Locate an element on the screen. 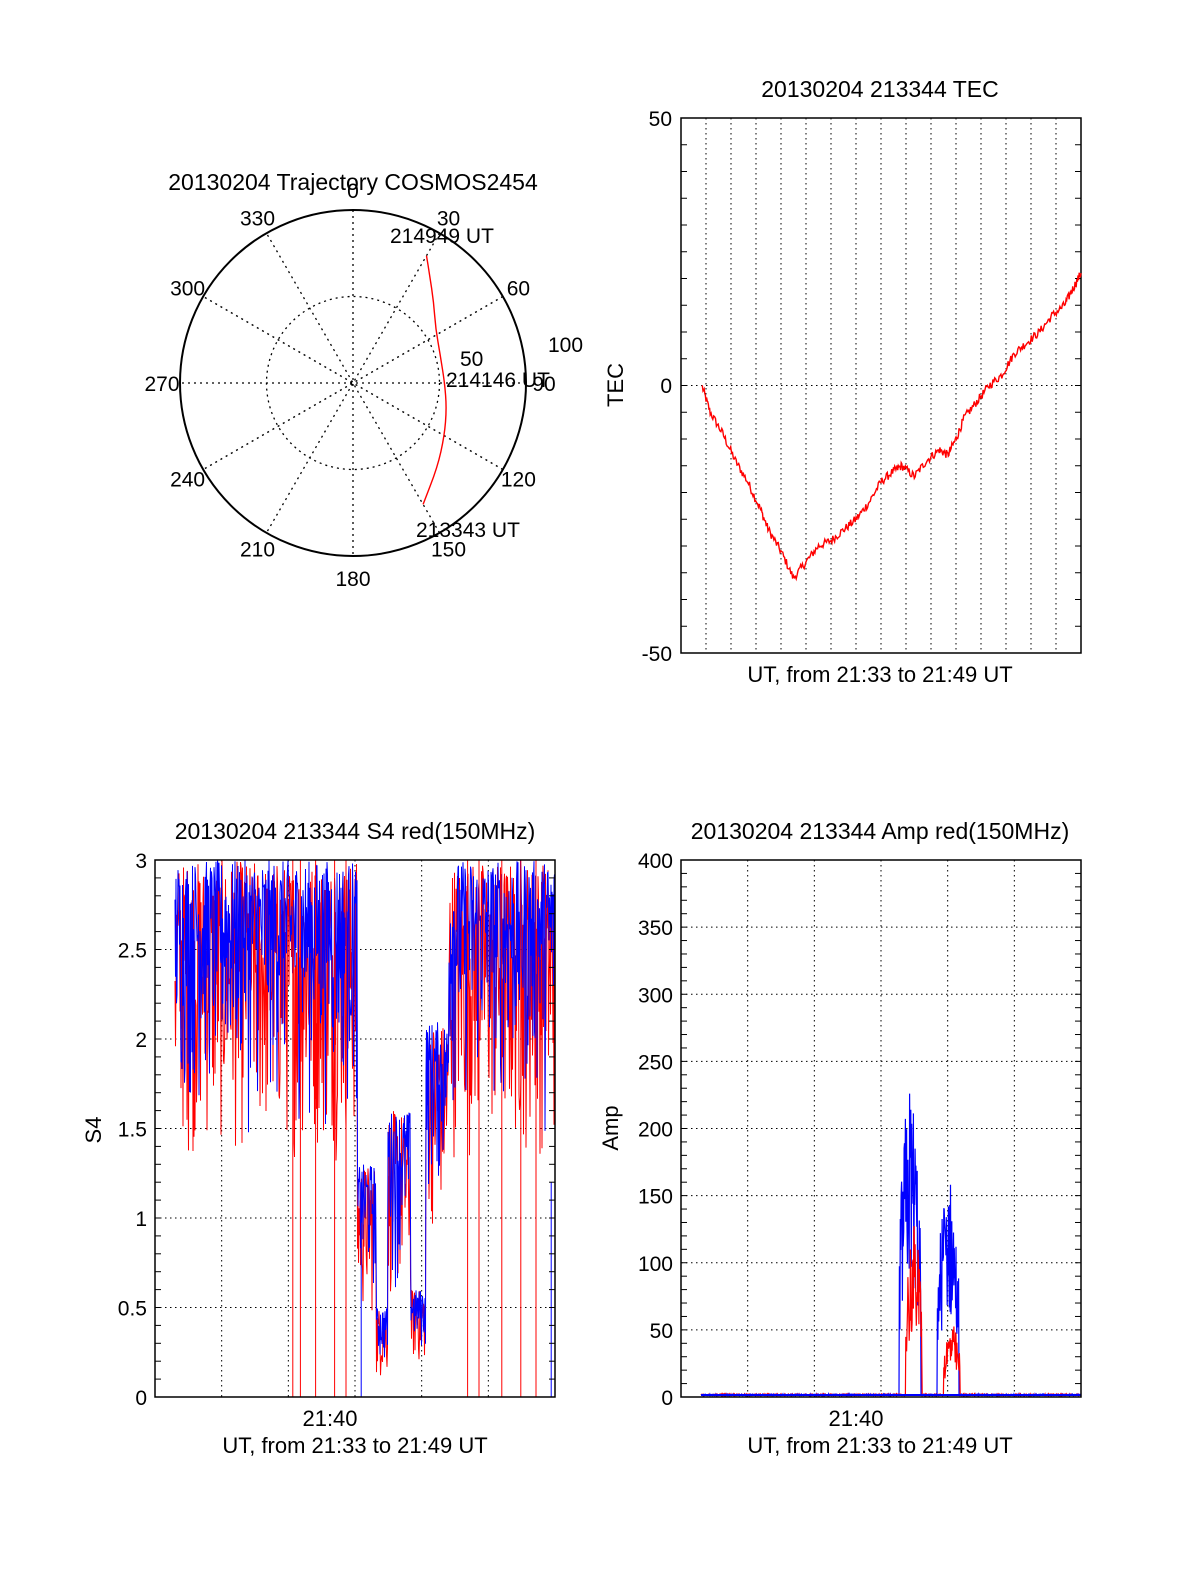 Image resolution: width=1200 pixels, height=1575 pixels. amp-ytick-labels: 0 50 100 150 200 250 300 350 400 is located at coordinates (655, 1130).